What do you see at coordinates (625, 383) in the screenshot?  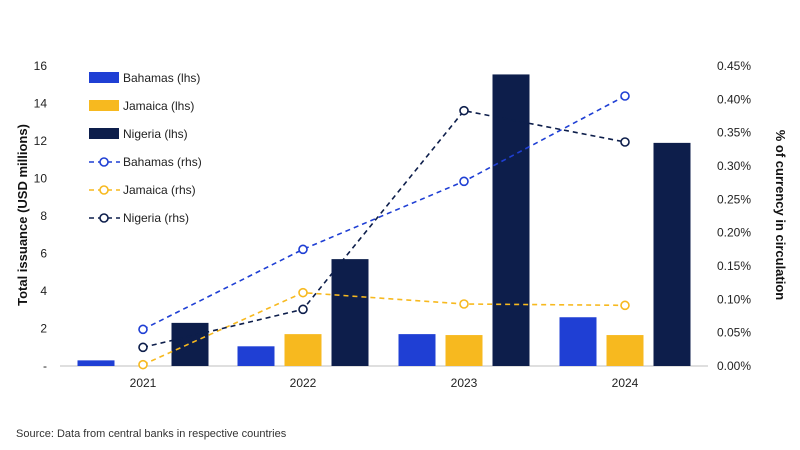 I see `x-tick-label: 2024` at bounding box center [625, 383].